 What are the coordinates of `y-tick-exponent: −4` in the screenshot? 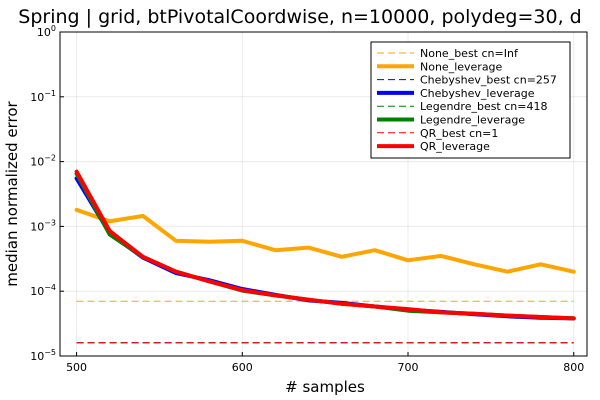 It's located at (50, 287).